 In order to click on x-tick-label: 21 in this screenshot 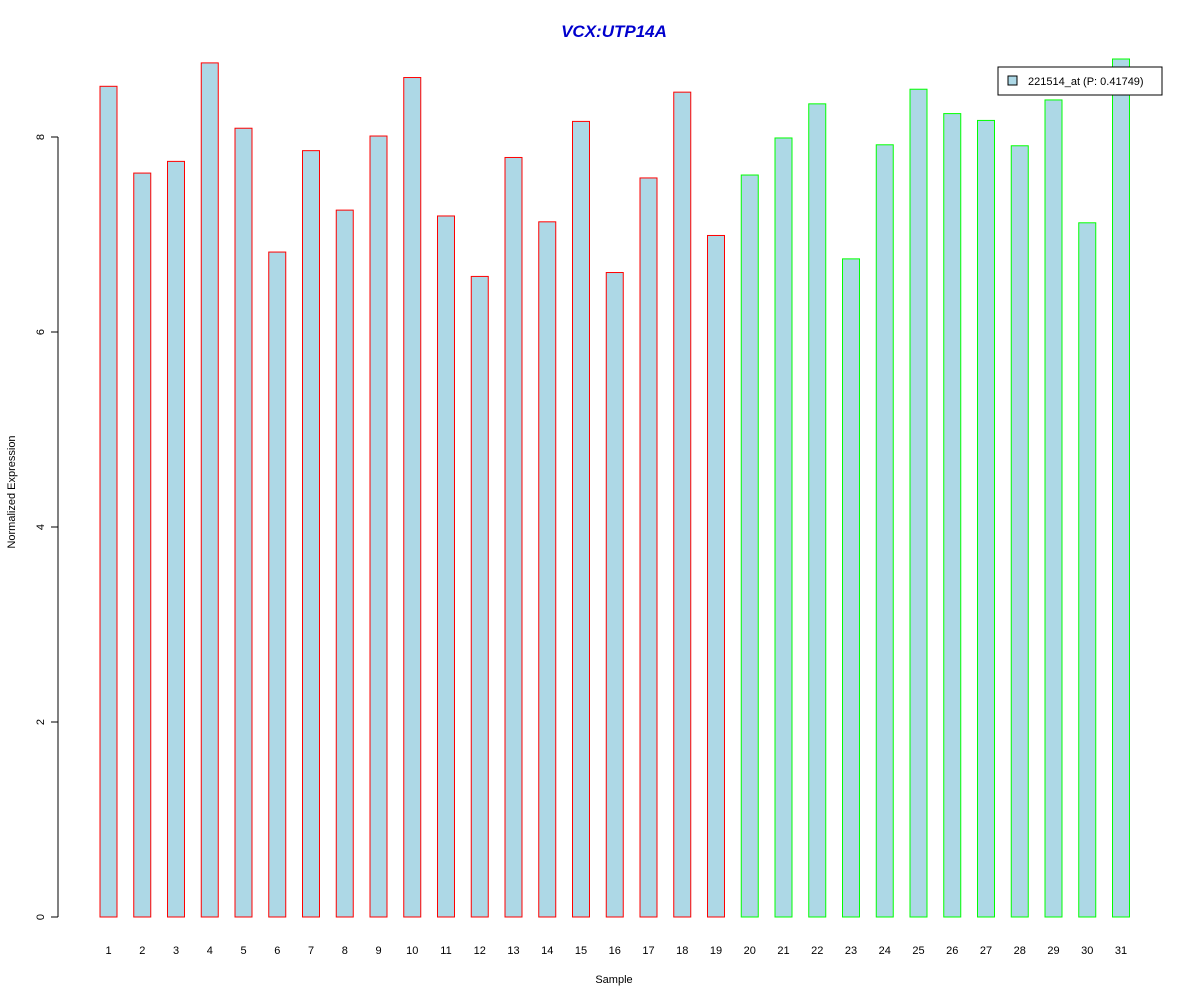, I will do `click(783, 951)`.